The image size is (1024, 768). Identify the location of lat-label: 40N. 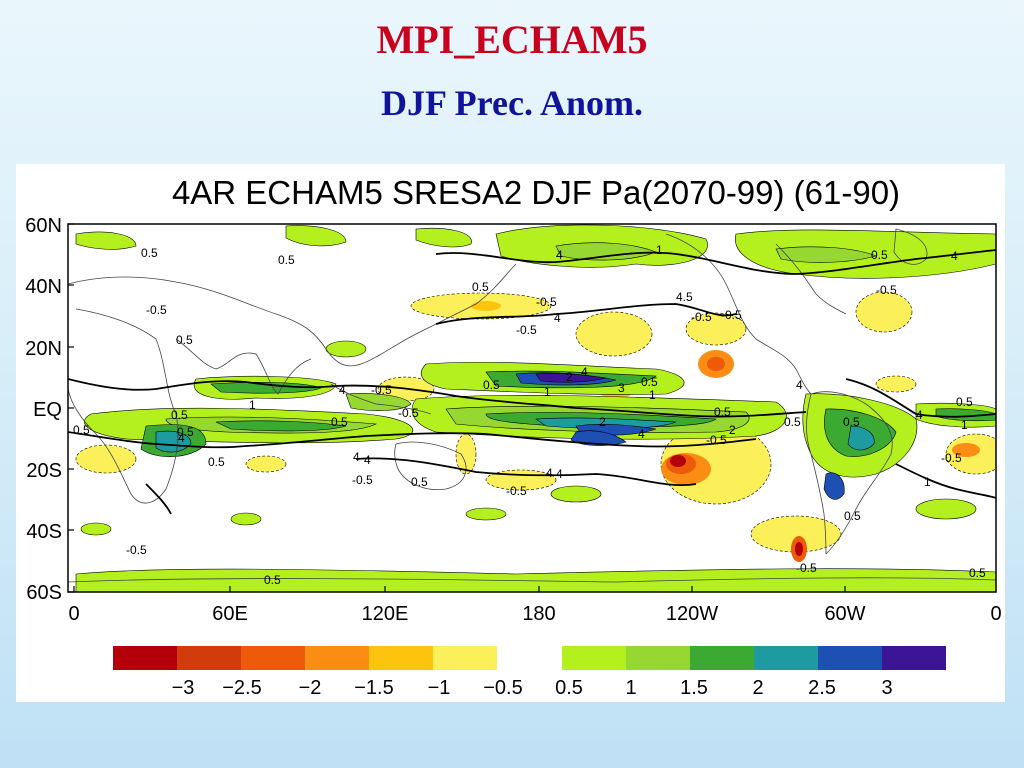
(43, 287).